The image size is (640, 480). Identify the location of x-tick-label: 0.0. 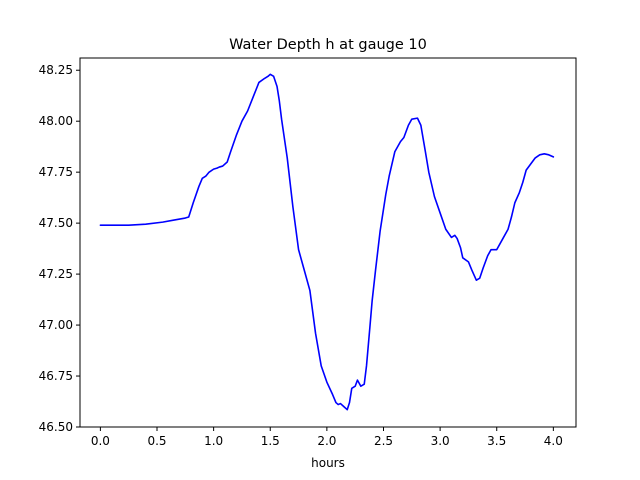
(100, 441).